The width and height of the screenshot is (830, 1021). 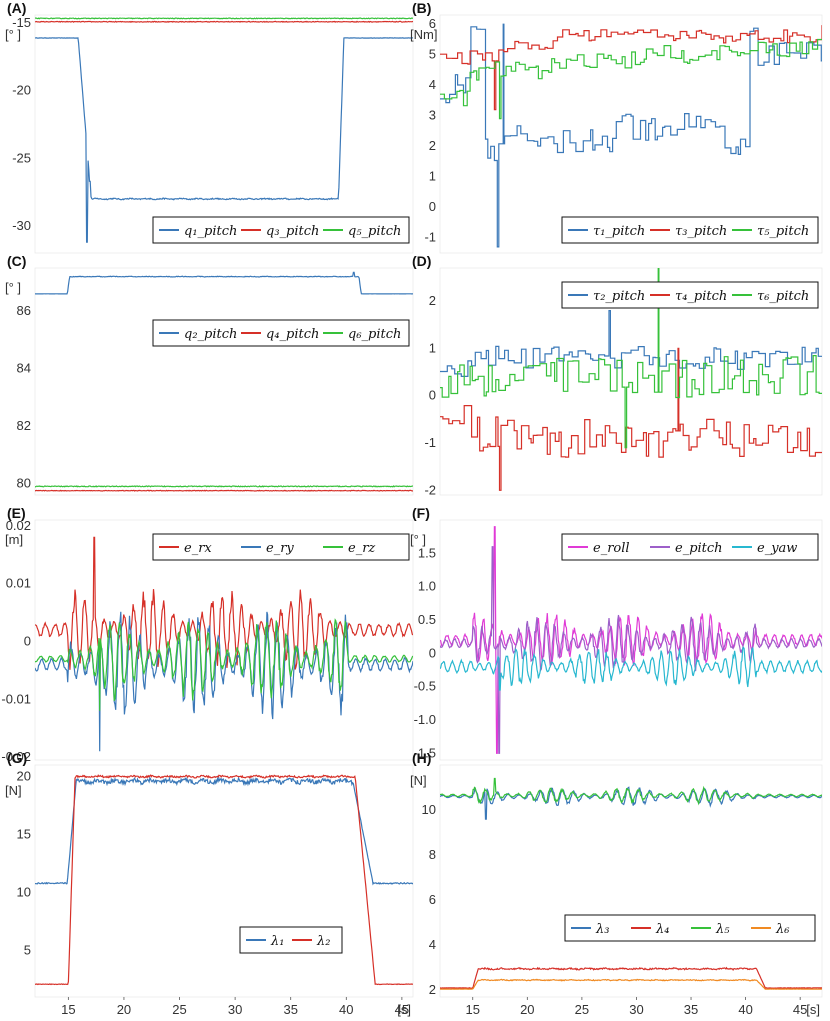 I want to click on legend-C: q₂_pitch q₄_pitch q₆_pitch, so click(x=281, y=333).